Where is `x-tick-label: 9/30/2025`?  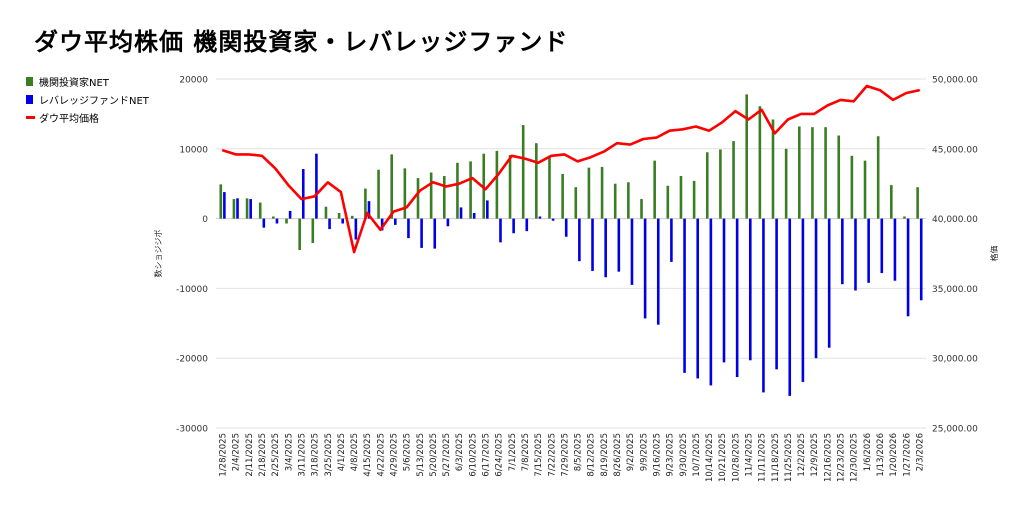 x-tick-label: 9/30/2025 is located at coordinates (684, 455).